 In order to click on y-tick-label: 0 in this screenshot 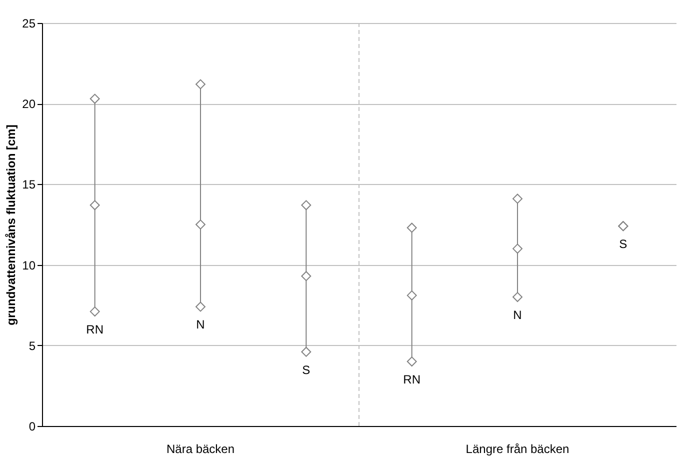, I will do `click(32, 427)`.